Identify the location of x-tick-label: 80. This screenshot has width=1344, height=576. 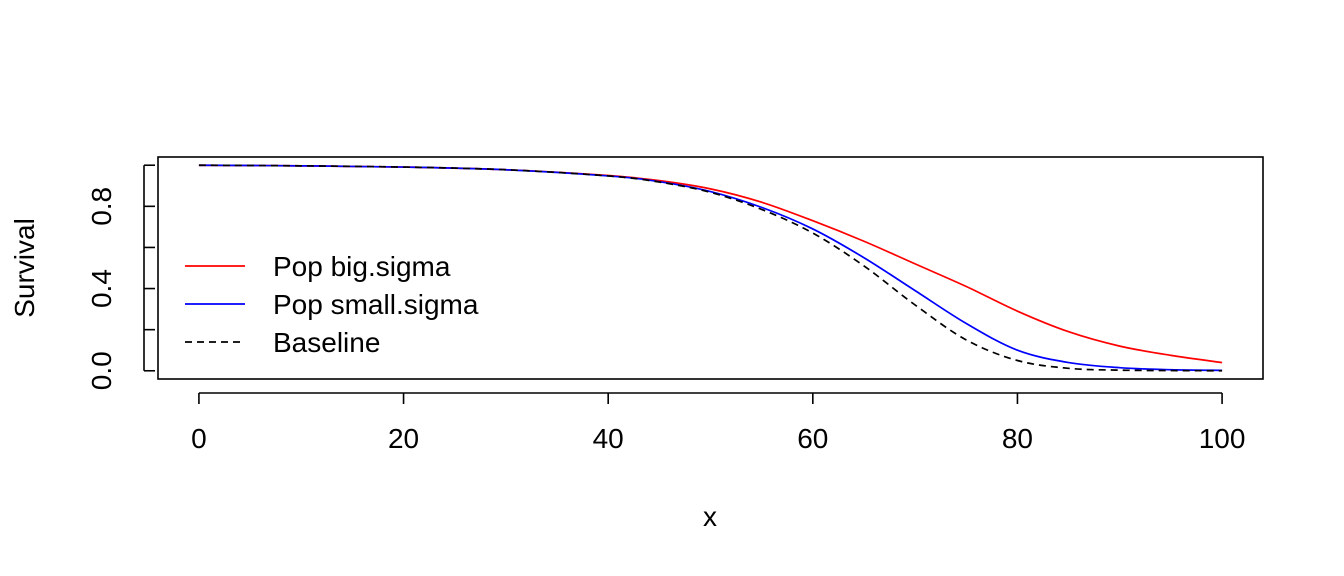
(1017, 438).